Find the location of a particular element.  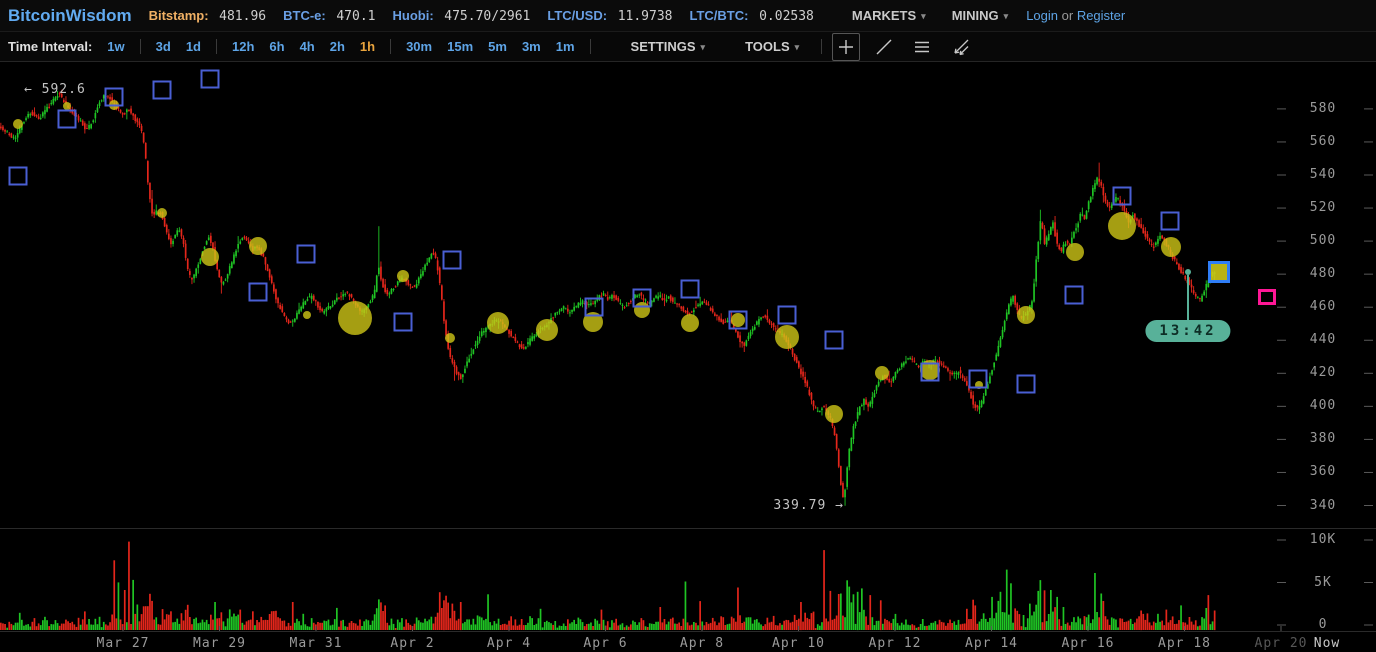

horizontal-lines-tool-button is located at coordinates (922, 47).